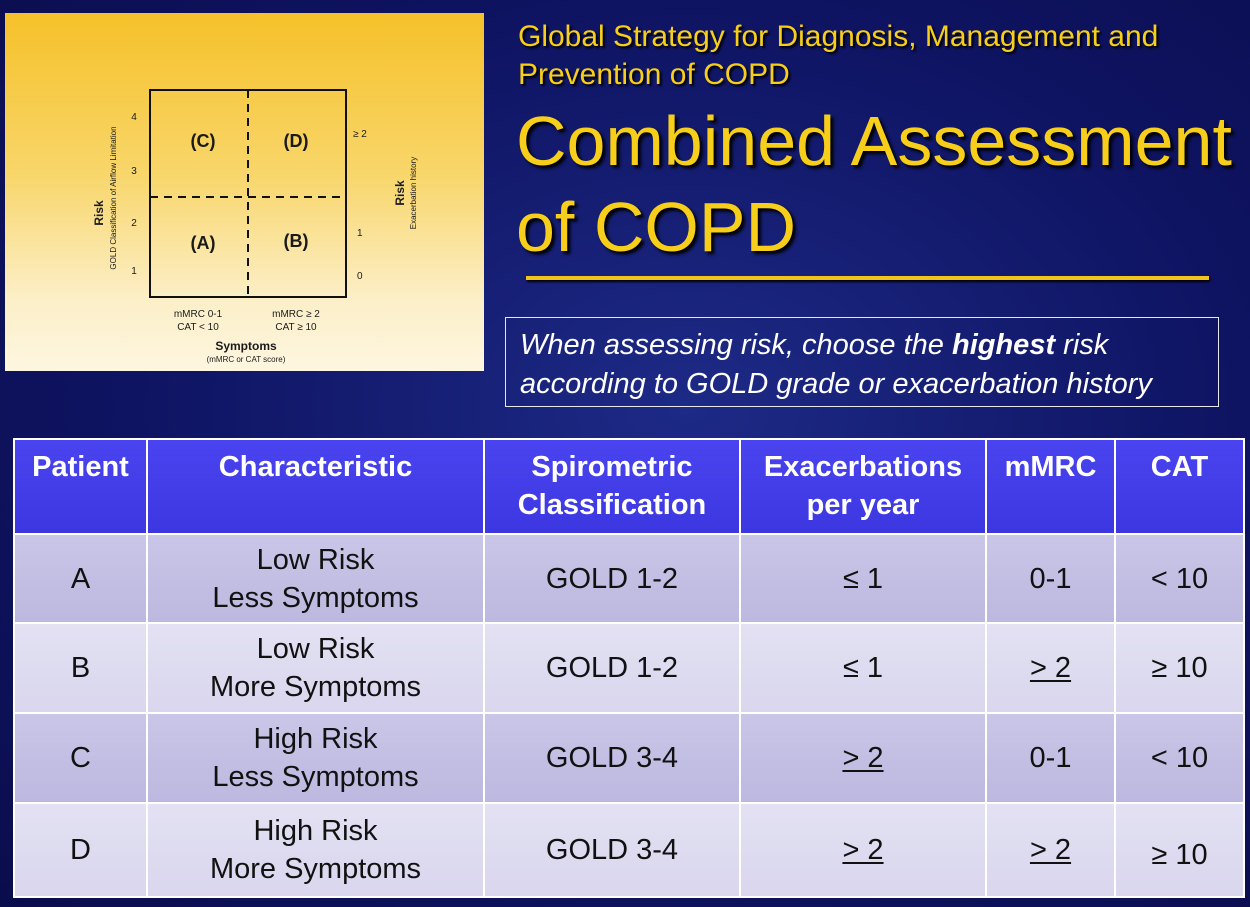  What do you see at coordinates (315, 850) in the screenshot?
I see `cell-characteristic: High Risk More Symptoms` at bounding box center [315, 850].